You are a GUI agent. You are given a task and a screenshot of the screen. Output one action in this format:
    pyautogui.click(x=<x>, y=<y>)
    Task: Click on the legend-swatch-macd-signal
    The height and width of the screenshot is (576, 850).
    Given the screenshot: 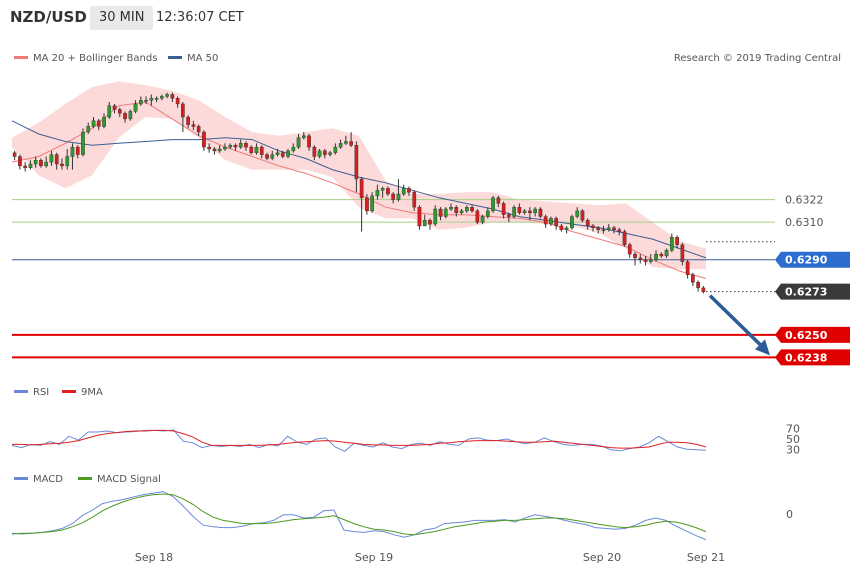 What is the action you would take?
    pyautogui.click(x=85, y=478)
    